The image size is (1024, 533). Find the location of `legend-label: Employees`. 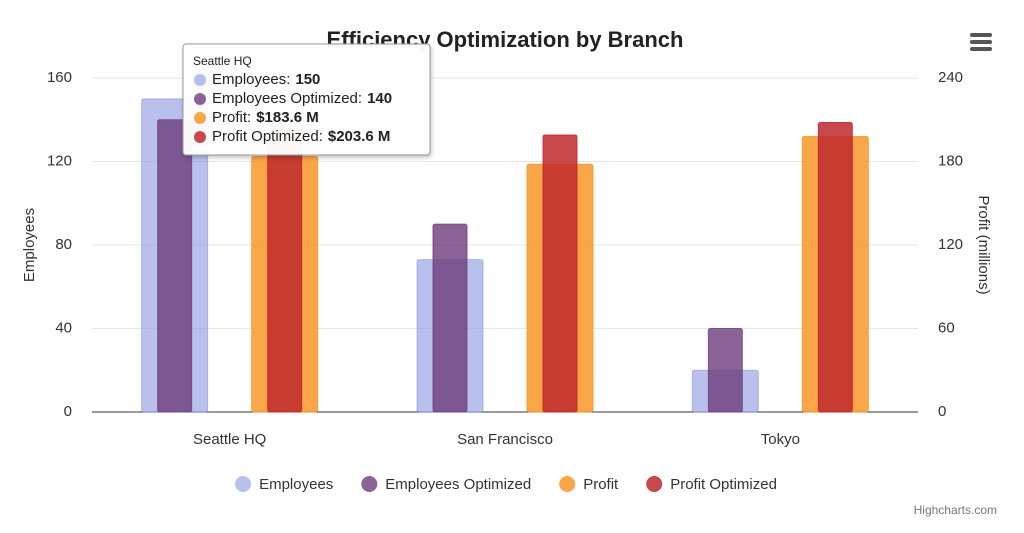

legend-label: Employees is located at coordinates (296, 484).